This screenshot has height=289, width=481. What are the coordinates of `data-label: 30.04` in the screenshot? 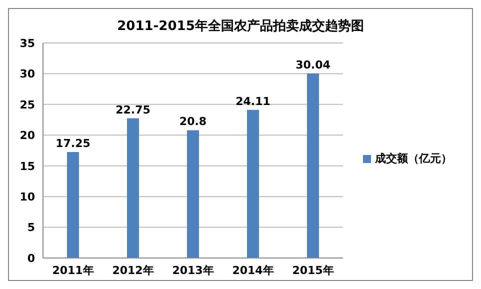 It's located at (313, 65).